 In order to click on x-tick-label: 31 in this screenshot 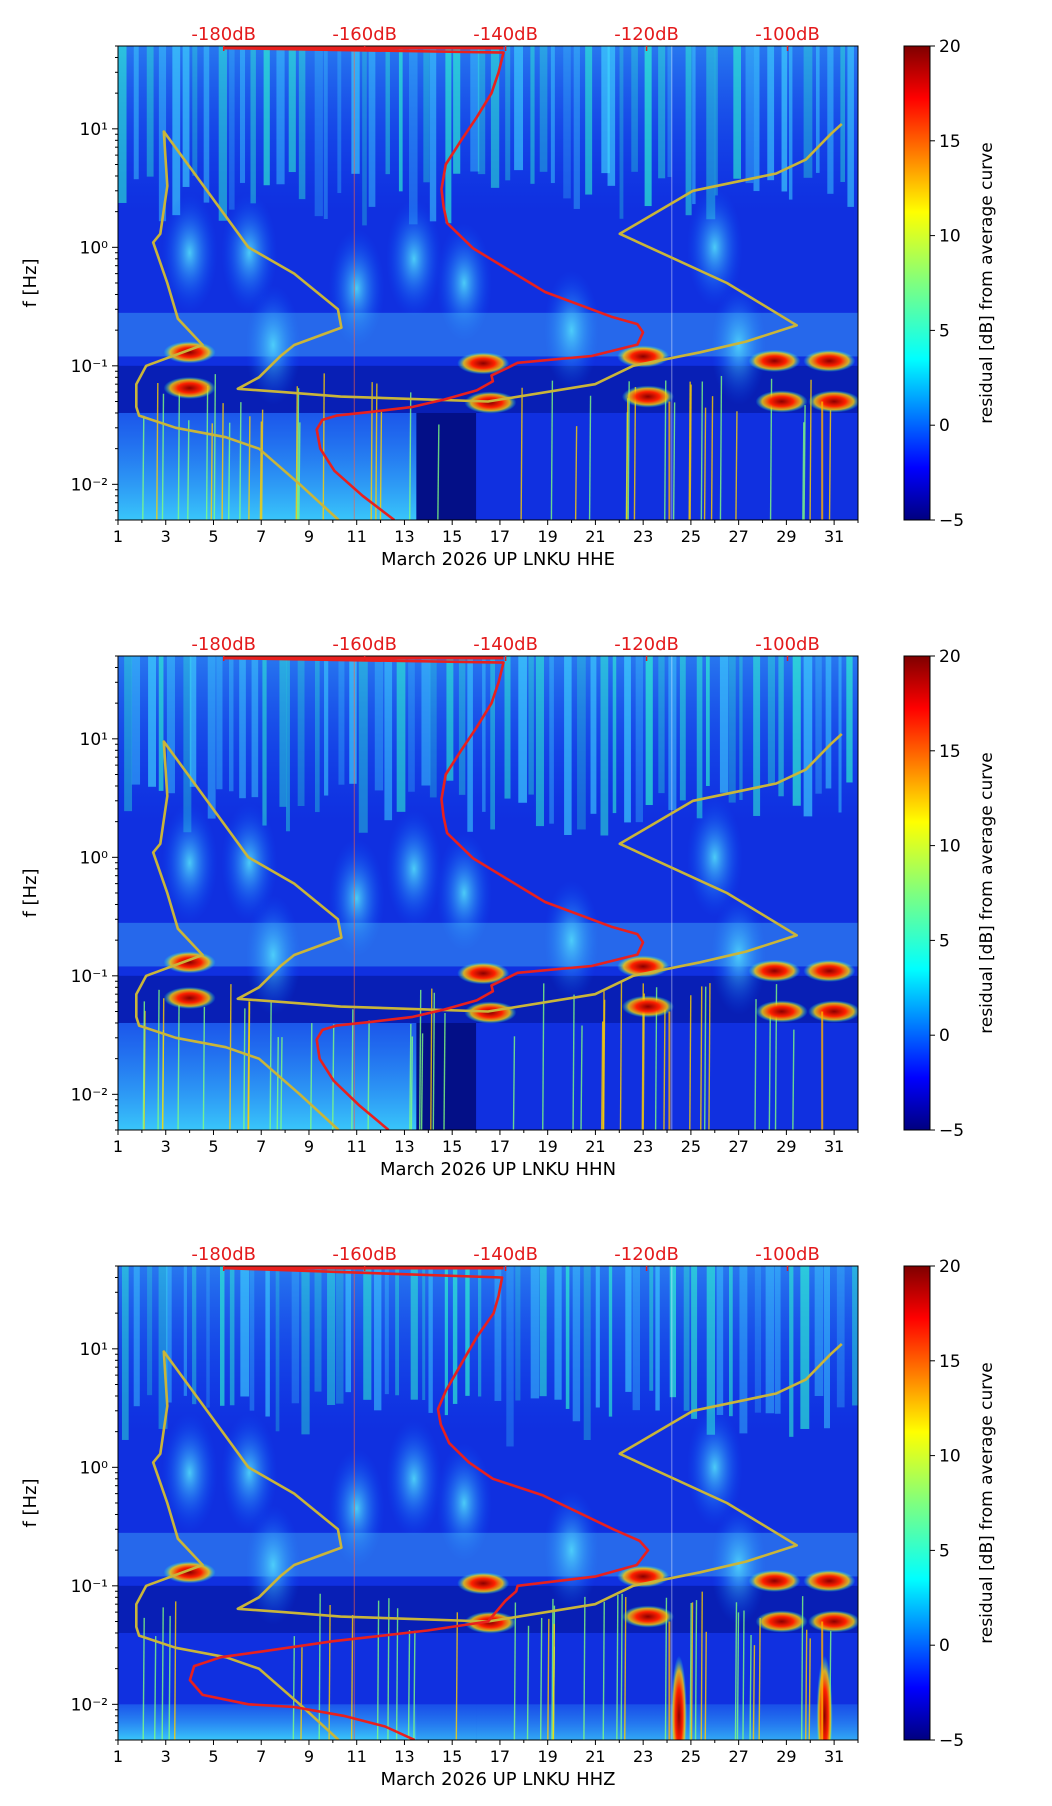, I will do `click(834, 1146)`.